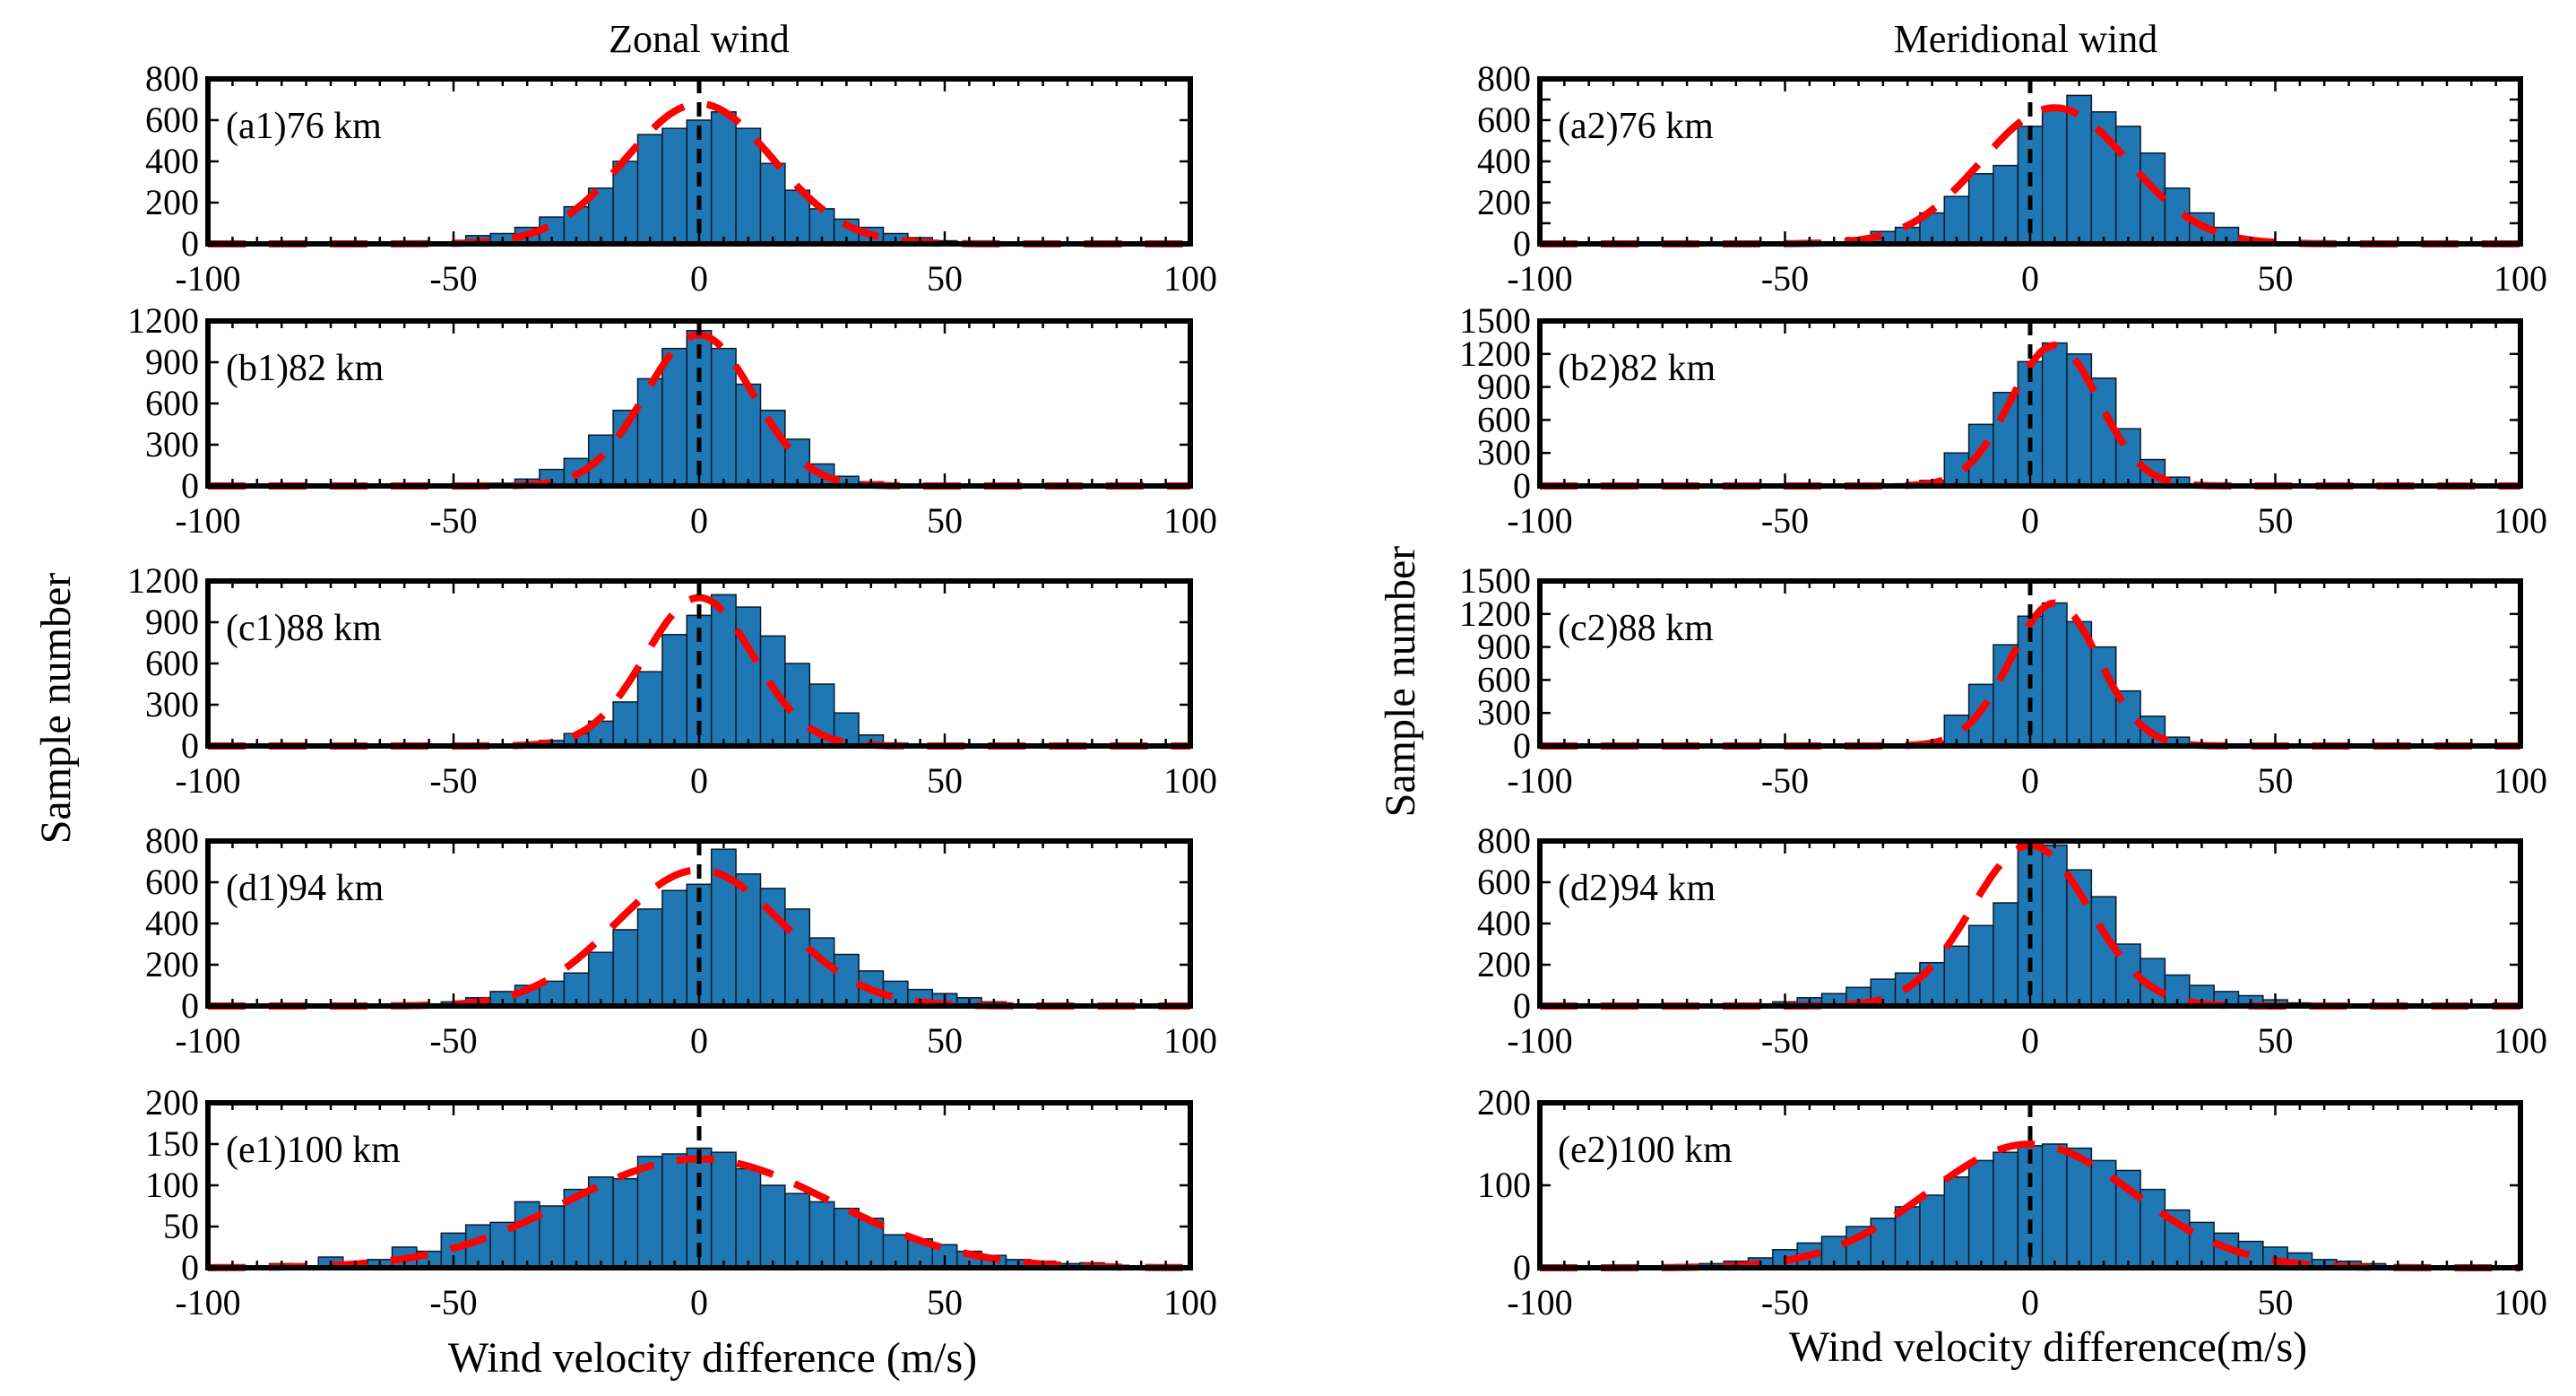 The image size is (2576, 1396). Describe the element at coordinates (172, 362) in the screenshot. I see `y-tick-label-b1-3: 900` at that location.